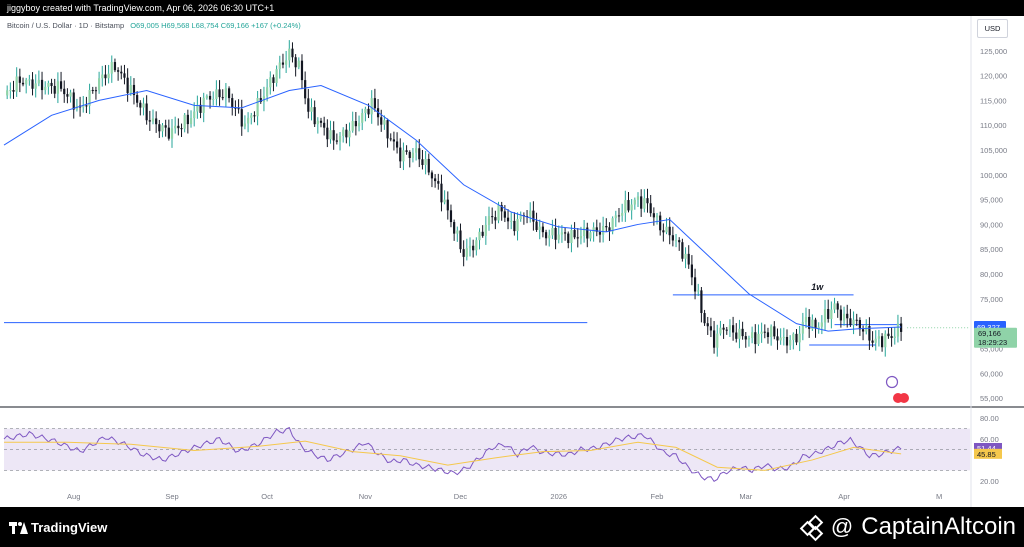  What do you see at coordinates (991, 200) in the screenshot?
I see `price-tick-label: 95,000` at bounding box center [991, 200].